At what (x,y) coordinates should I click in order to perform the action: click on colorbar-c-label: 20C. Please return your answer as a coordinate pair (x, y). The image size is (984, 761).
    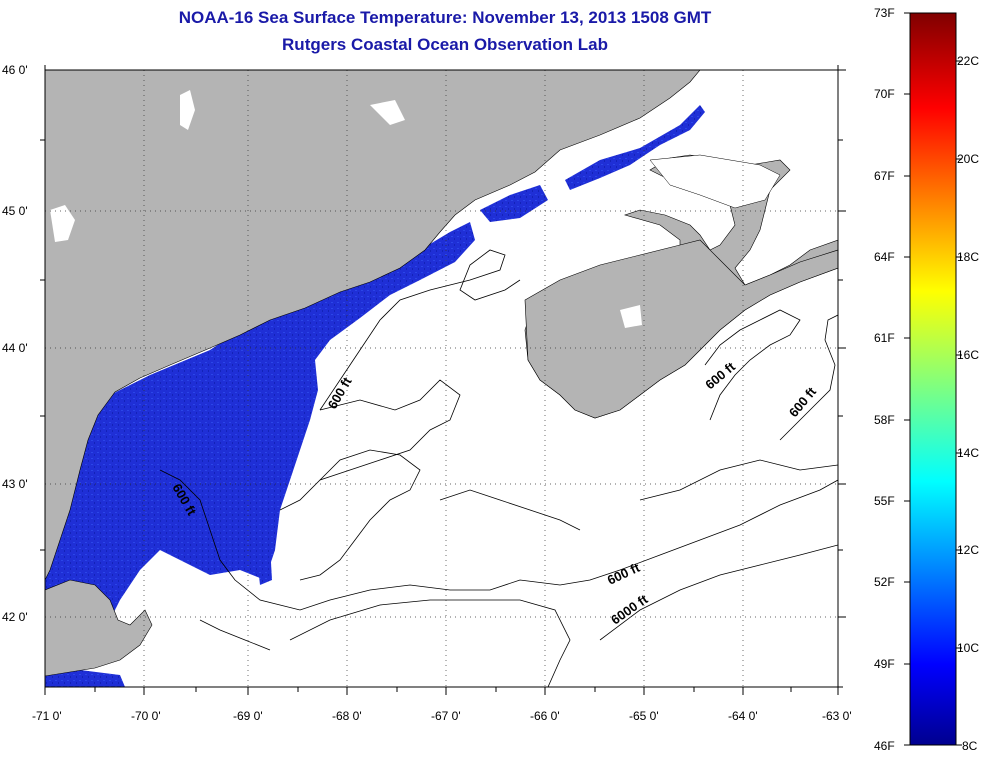
    Looking at the image, I should click on (968, 159).